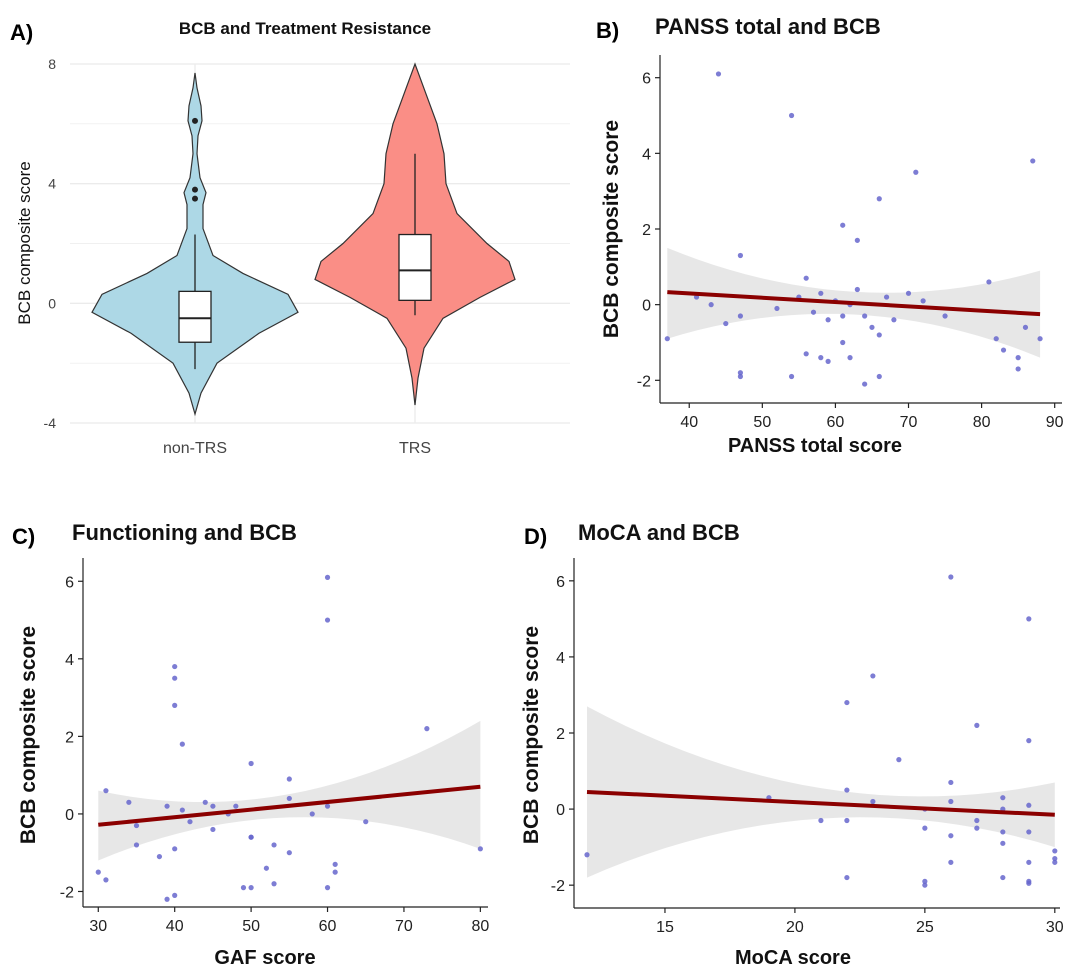 The image size is (1073, 978). I want to click on y-tick-label: 8, so click(52, 64).